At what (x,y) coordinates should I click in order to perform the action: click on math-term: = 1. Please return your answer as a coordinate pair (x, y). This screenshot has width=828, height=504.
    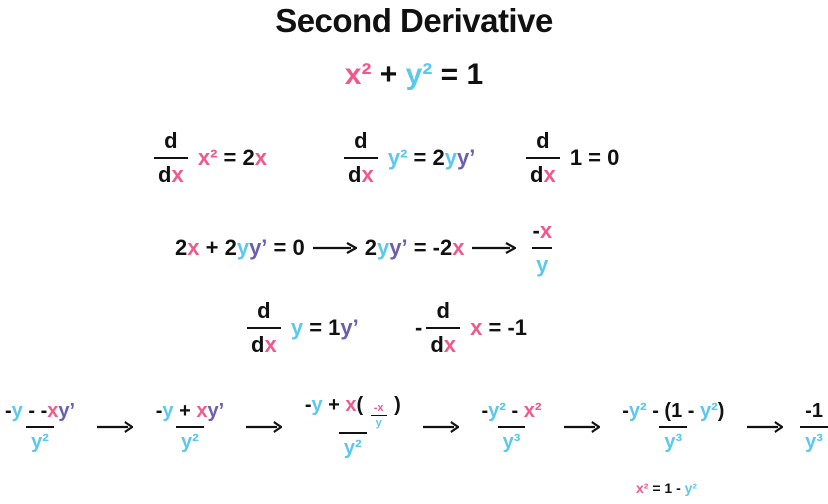
    Looking at the image, I should click on (458, 74).